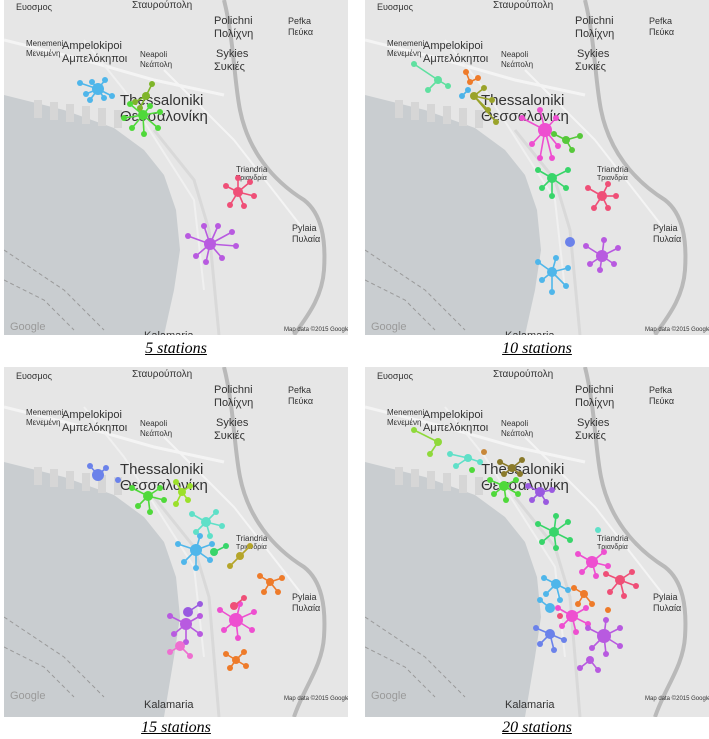 The width and height of the screenshot is (709, 739). Describe the element at coordinates (514, 54) in the screenshot. I see `place-label: Neapoli` at that location.